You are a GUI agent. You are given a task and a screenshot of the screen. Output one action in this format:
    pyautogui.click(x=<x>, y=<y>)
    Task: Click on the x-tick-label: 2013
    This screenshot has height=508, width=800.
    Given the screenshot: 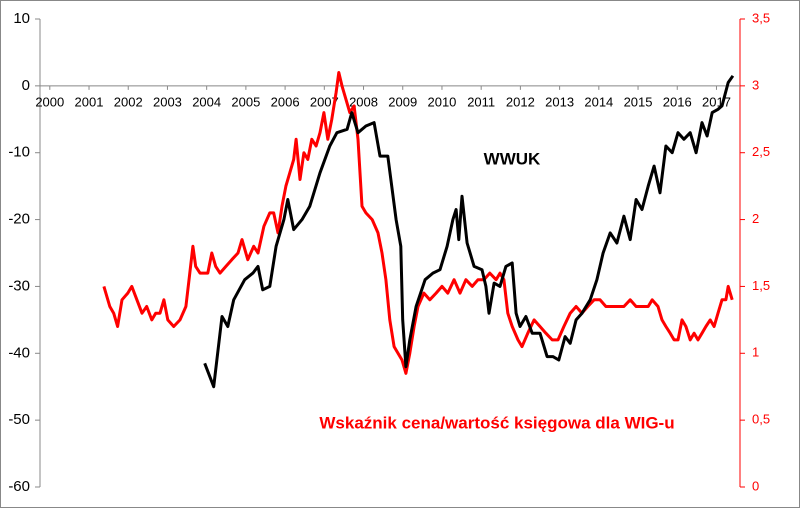 What is the action you would take?
    pyautogui.click(x=559, y=101)
    